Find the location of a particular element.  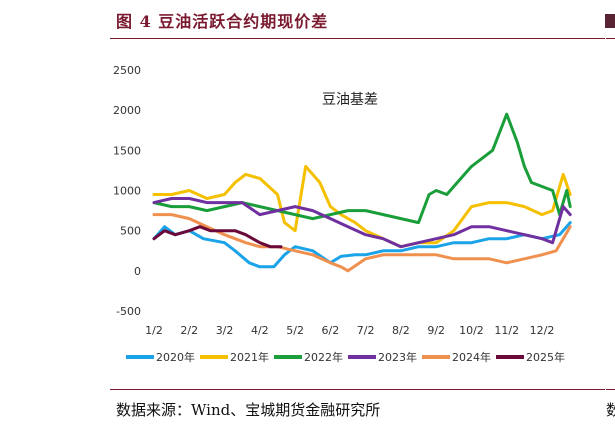

legend-label: 2023年 is located at coordinates (397, 357).